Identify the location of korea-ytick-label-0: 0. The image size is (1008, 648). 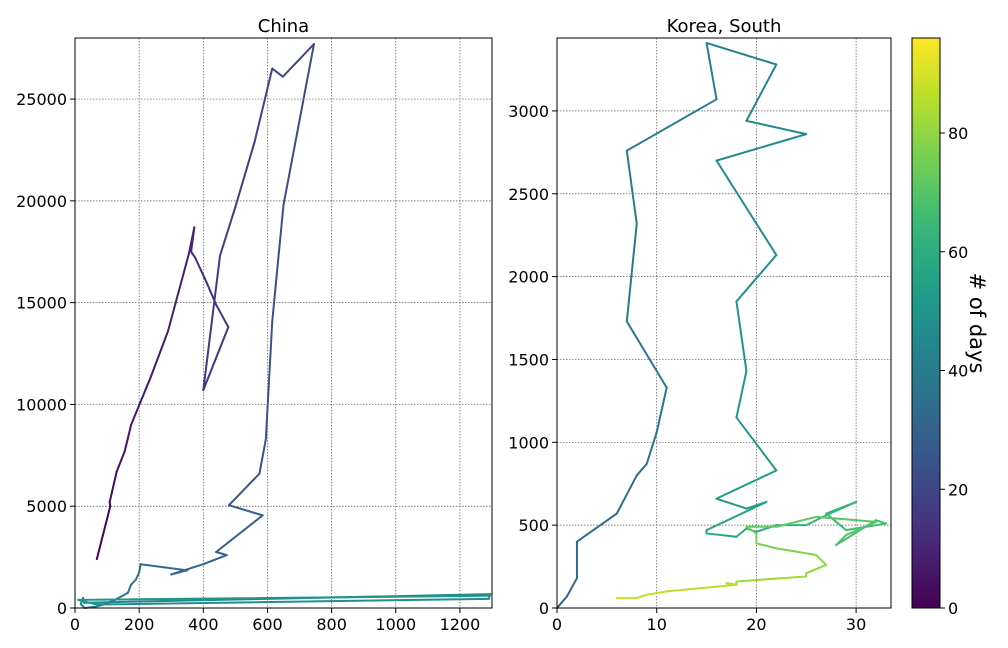
(544, 608).